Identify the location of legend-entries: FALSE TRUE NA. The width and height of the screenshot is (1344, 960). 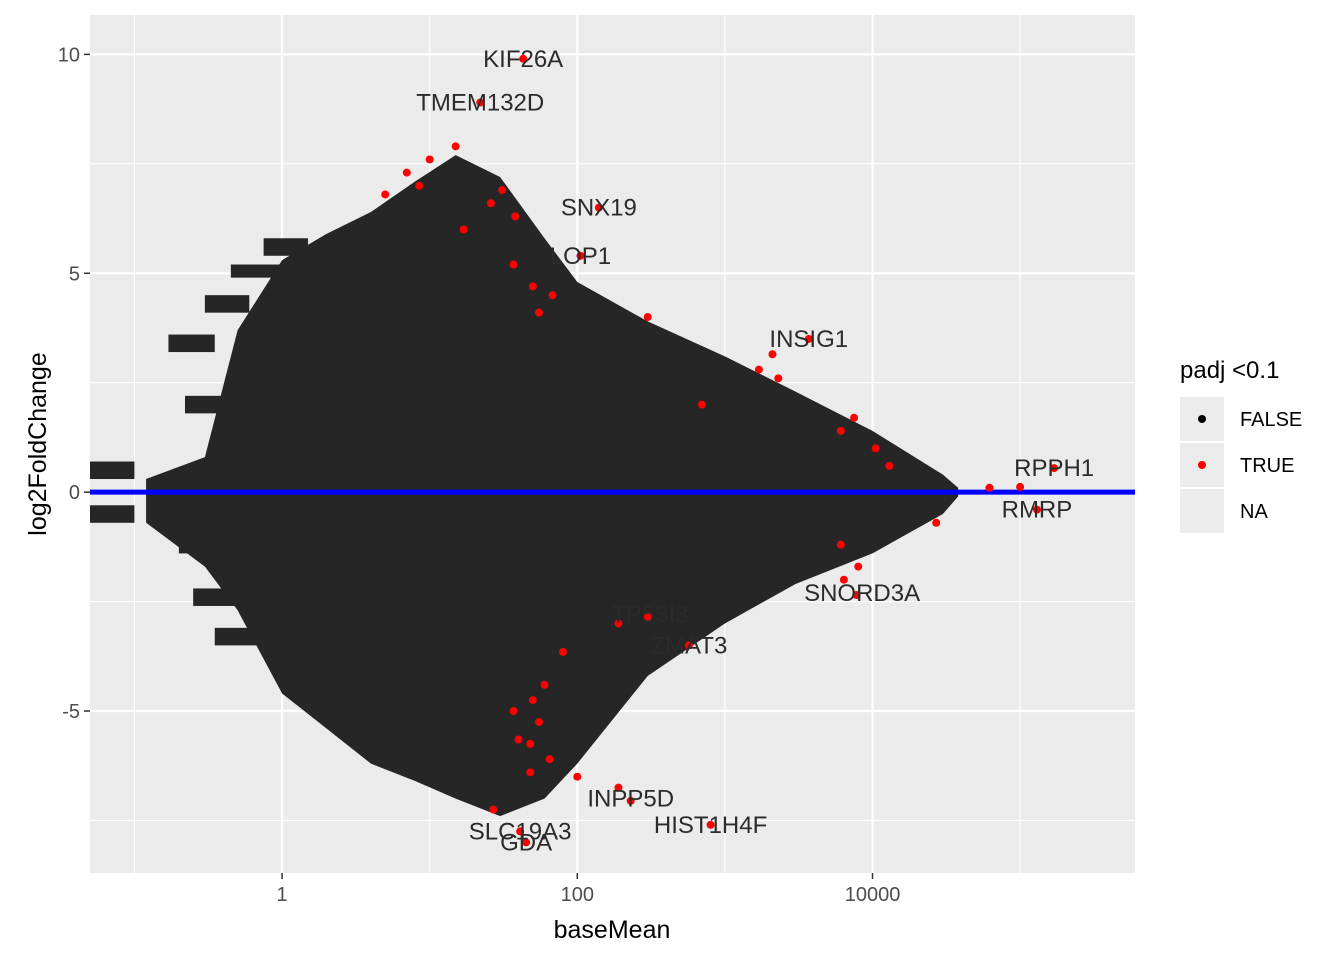
(1241, 465).